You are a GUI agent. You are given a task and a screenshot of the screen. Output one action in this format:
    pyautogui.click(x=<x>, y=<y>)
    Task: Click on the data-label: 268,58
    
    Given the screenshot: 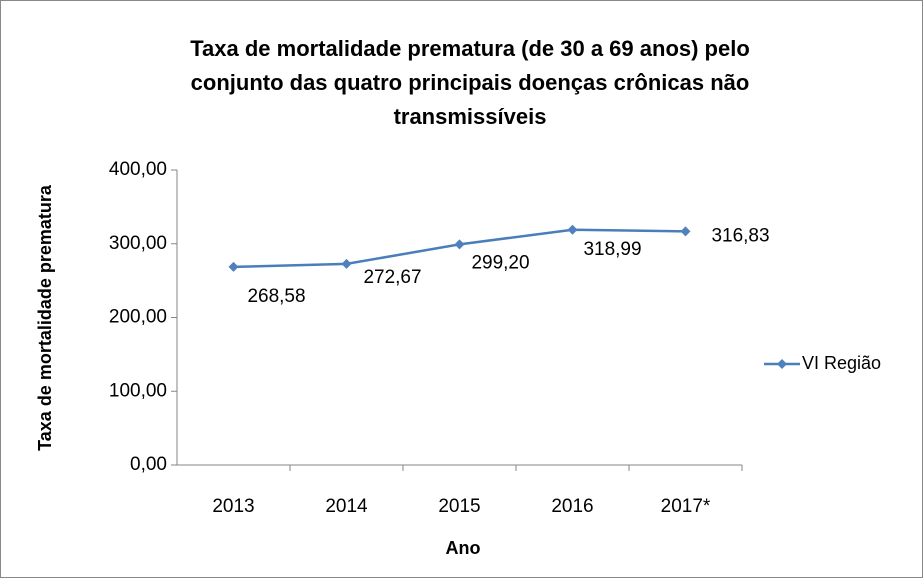 What is the action you would take?
    pyautogui.click(x=276, y=296)
    